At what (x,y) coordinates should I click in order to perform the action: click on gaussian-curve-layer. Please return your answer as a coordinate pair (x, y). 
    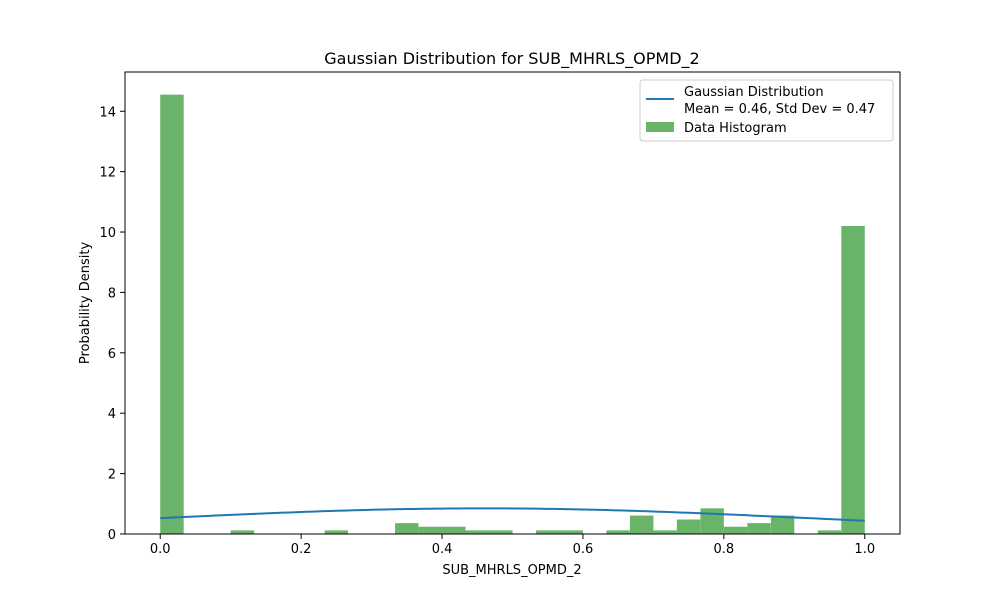
    Looking at the image, I should click on (512, 514).